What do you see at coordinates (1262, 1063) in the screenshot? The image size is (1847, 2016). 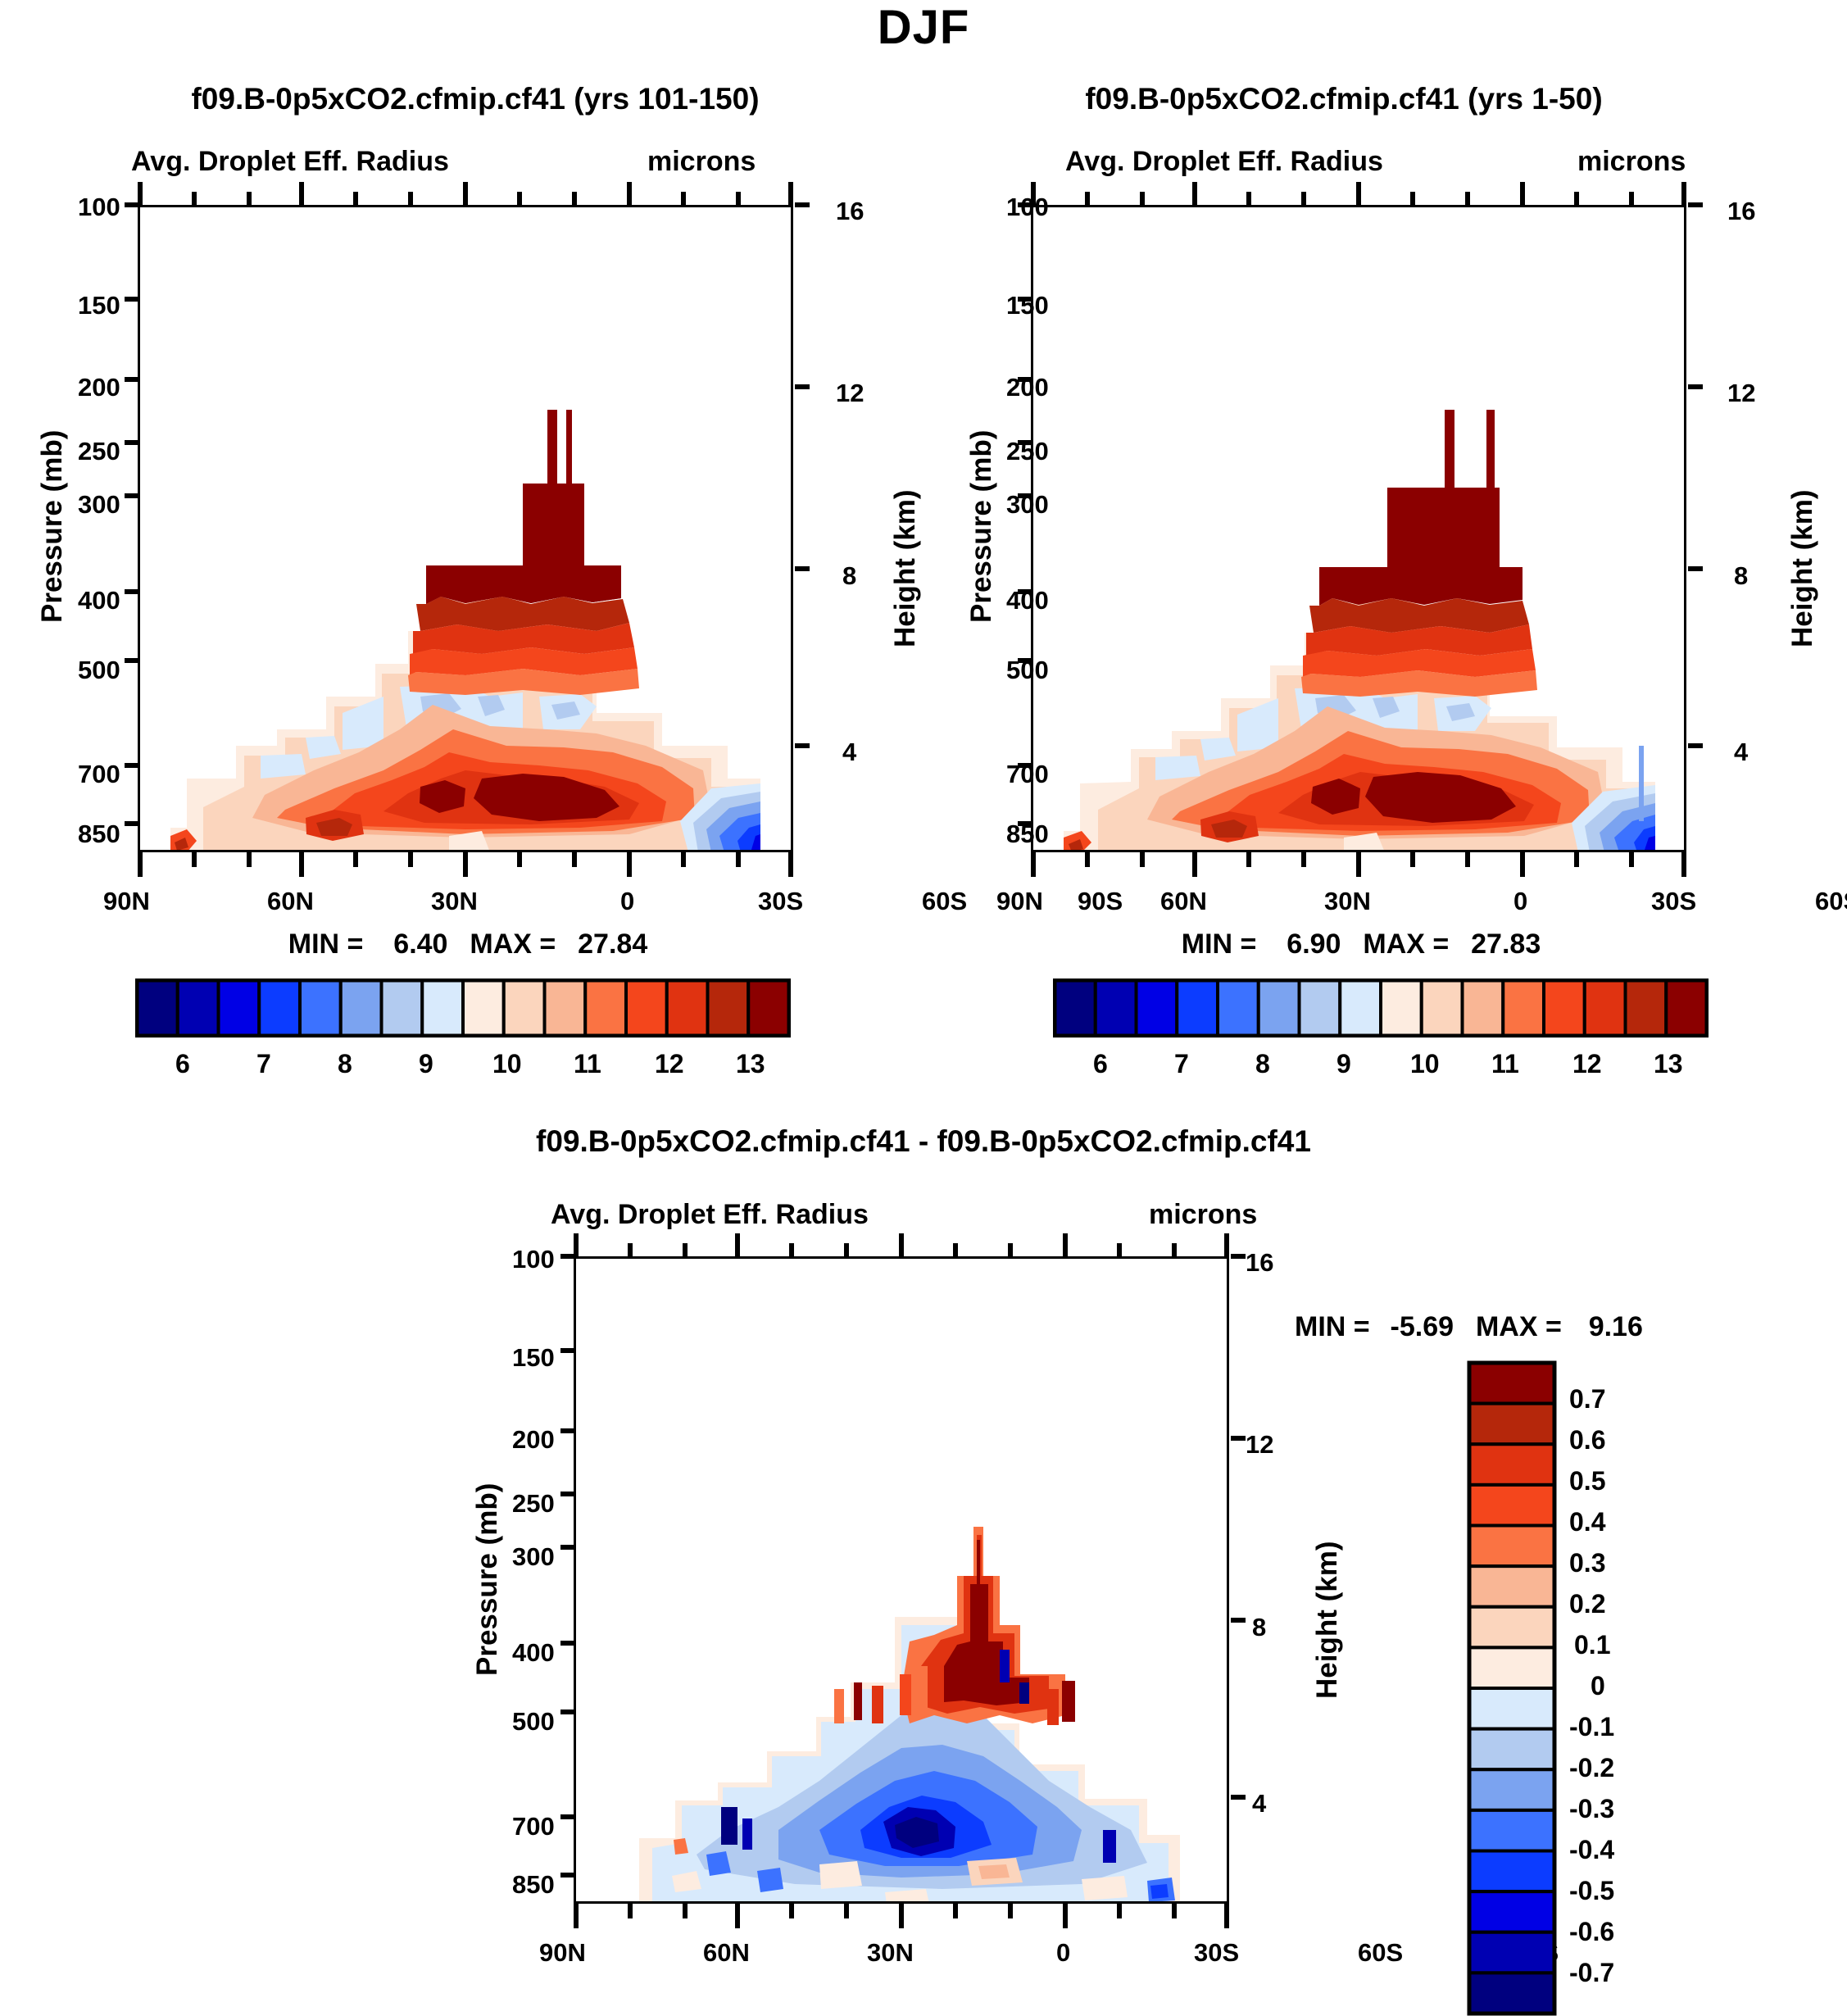 I see `cbtick-8-tr: 8` at bounding box center [1262, 1063].